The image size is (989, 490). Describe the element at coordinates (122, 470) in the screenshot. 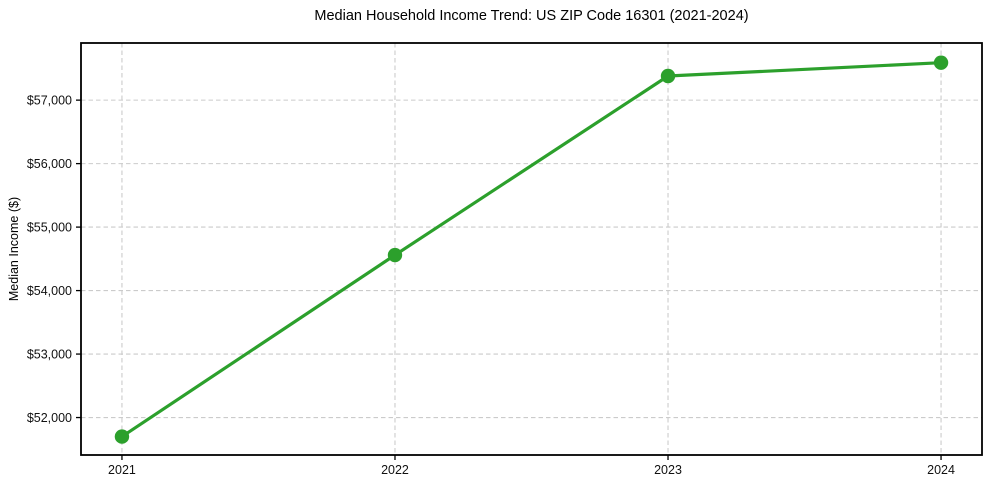

I see `x-tick-label: 2021` at that location.